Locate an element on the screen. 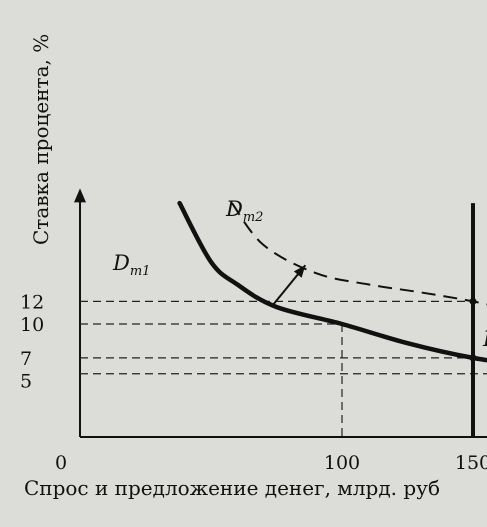 Image resolution: width=487 pixels, height=527 pixels. x-axis-label: Спрос и предложение денег, млрд. руб is located at coordinates (232, 488).